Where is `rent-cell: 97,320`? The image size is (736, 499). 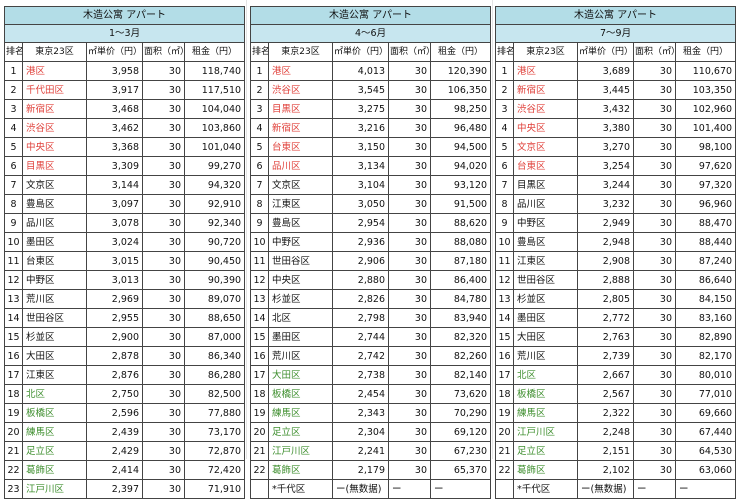
rent-cell: 97,320 is located at coordinates (705, 185).